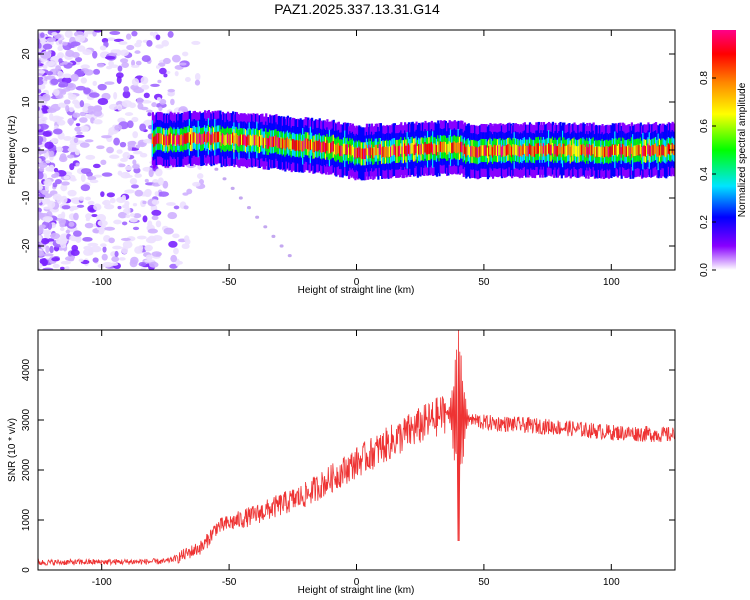 Image resolution: width=750 pixels, height=600 pixels. What do you see at coordinates (26, 102) in the screenshot?
I see `spectrogram-y-tick-label: 10` at bounding box center [26, 102].